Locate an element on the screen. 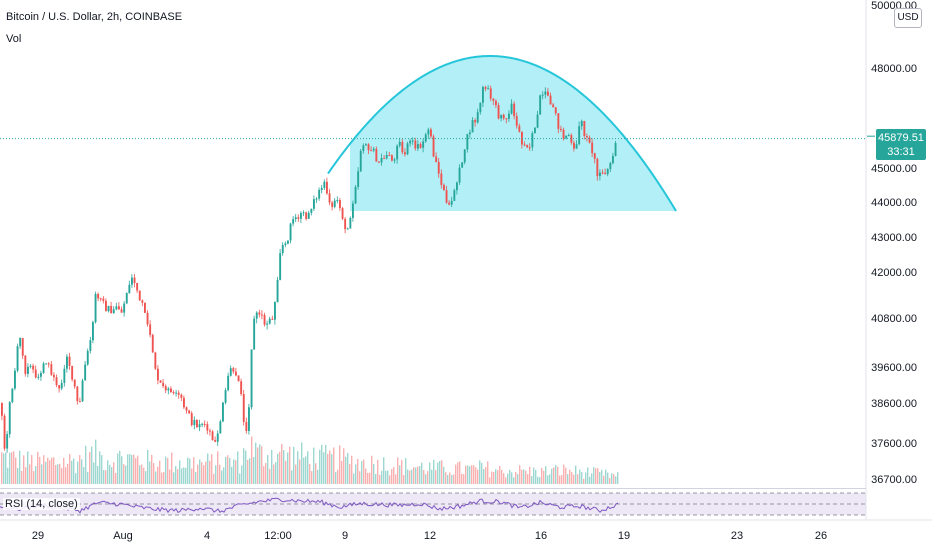 The width and height of the screenshot is (932, 550). y-tick-label: 44000.00 is located at coordinates (894, 203).